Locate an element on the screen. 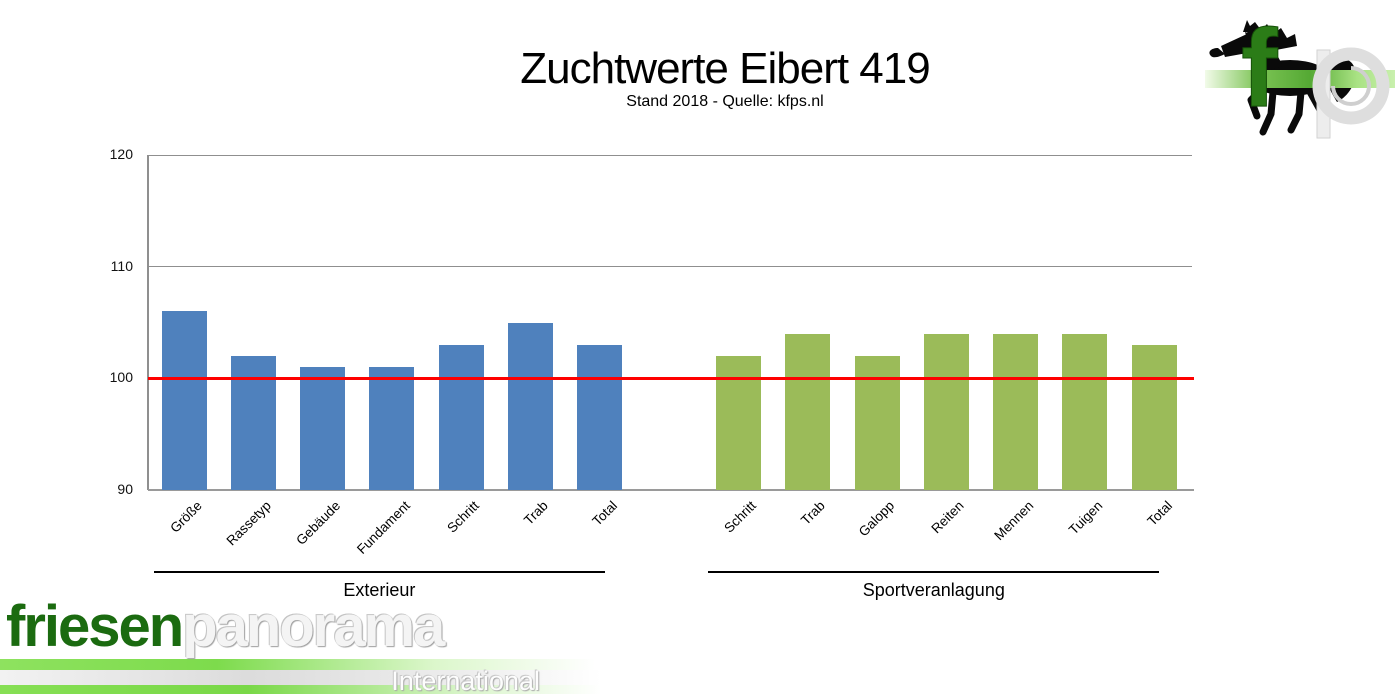 This screenshot has width=1400, height=700. friesenpanorama-logo: f is located at coordinates (1300, 73).